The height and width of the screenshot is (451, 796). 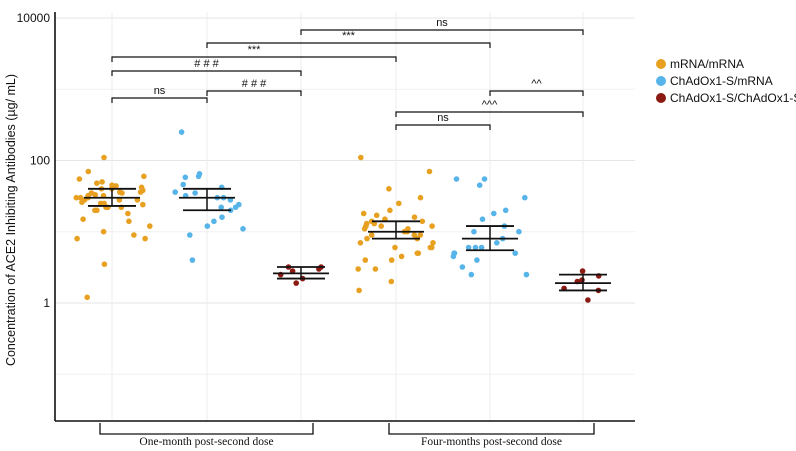 What do you see at coordinates (206, 442) in the screenshot?
I see `group-label: One-month post-second dose` at bounding box center [206, 442].